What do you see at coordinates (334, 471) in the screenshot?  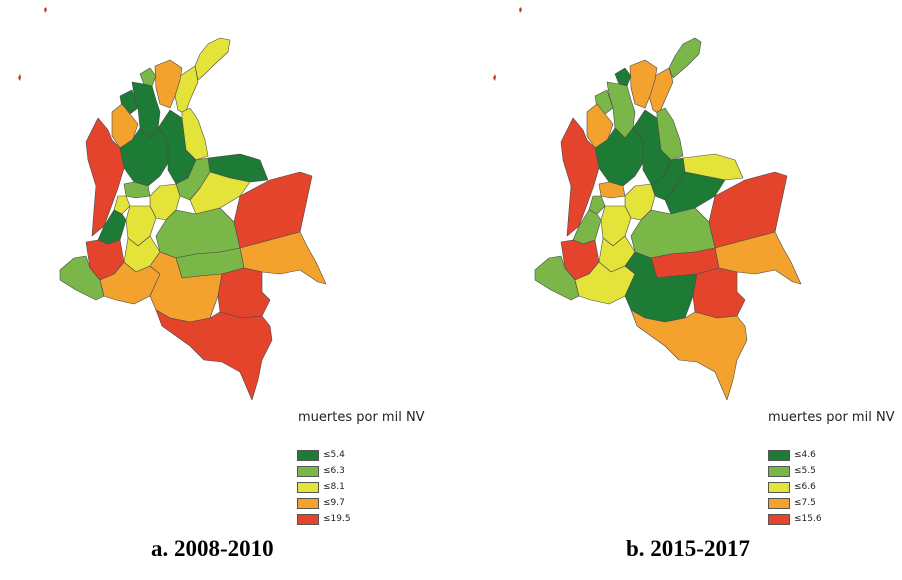 I see `legend-label: ≤6.3` at bounding box center [334, 471].